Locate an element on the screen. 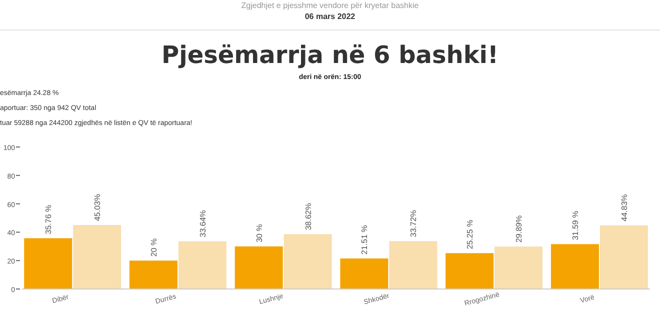 The width and height of the screenshot is (660, 330). data-label: 25.25 % is located at coordinates (470, 235).